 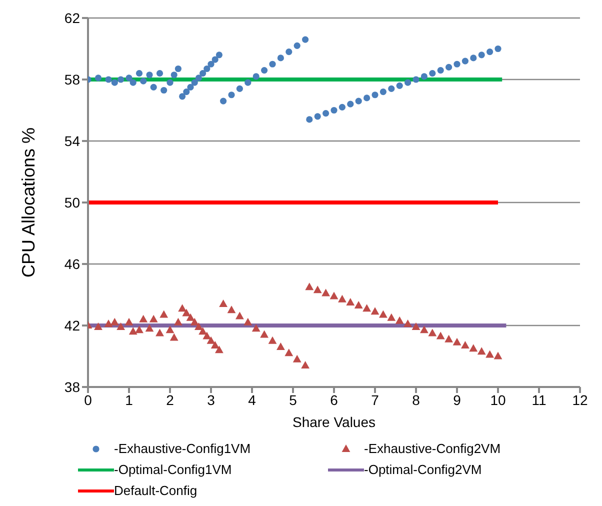 I want to click on y-tick-label: 54, so click(x=72, y=140).